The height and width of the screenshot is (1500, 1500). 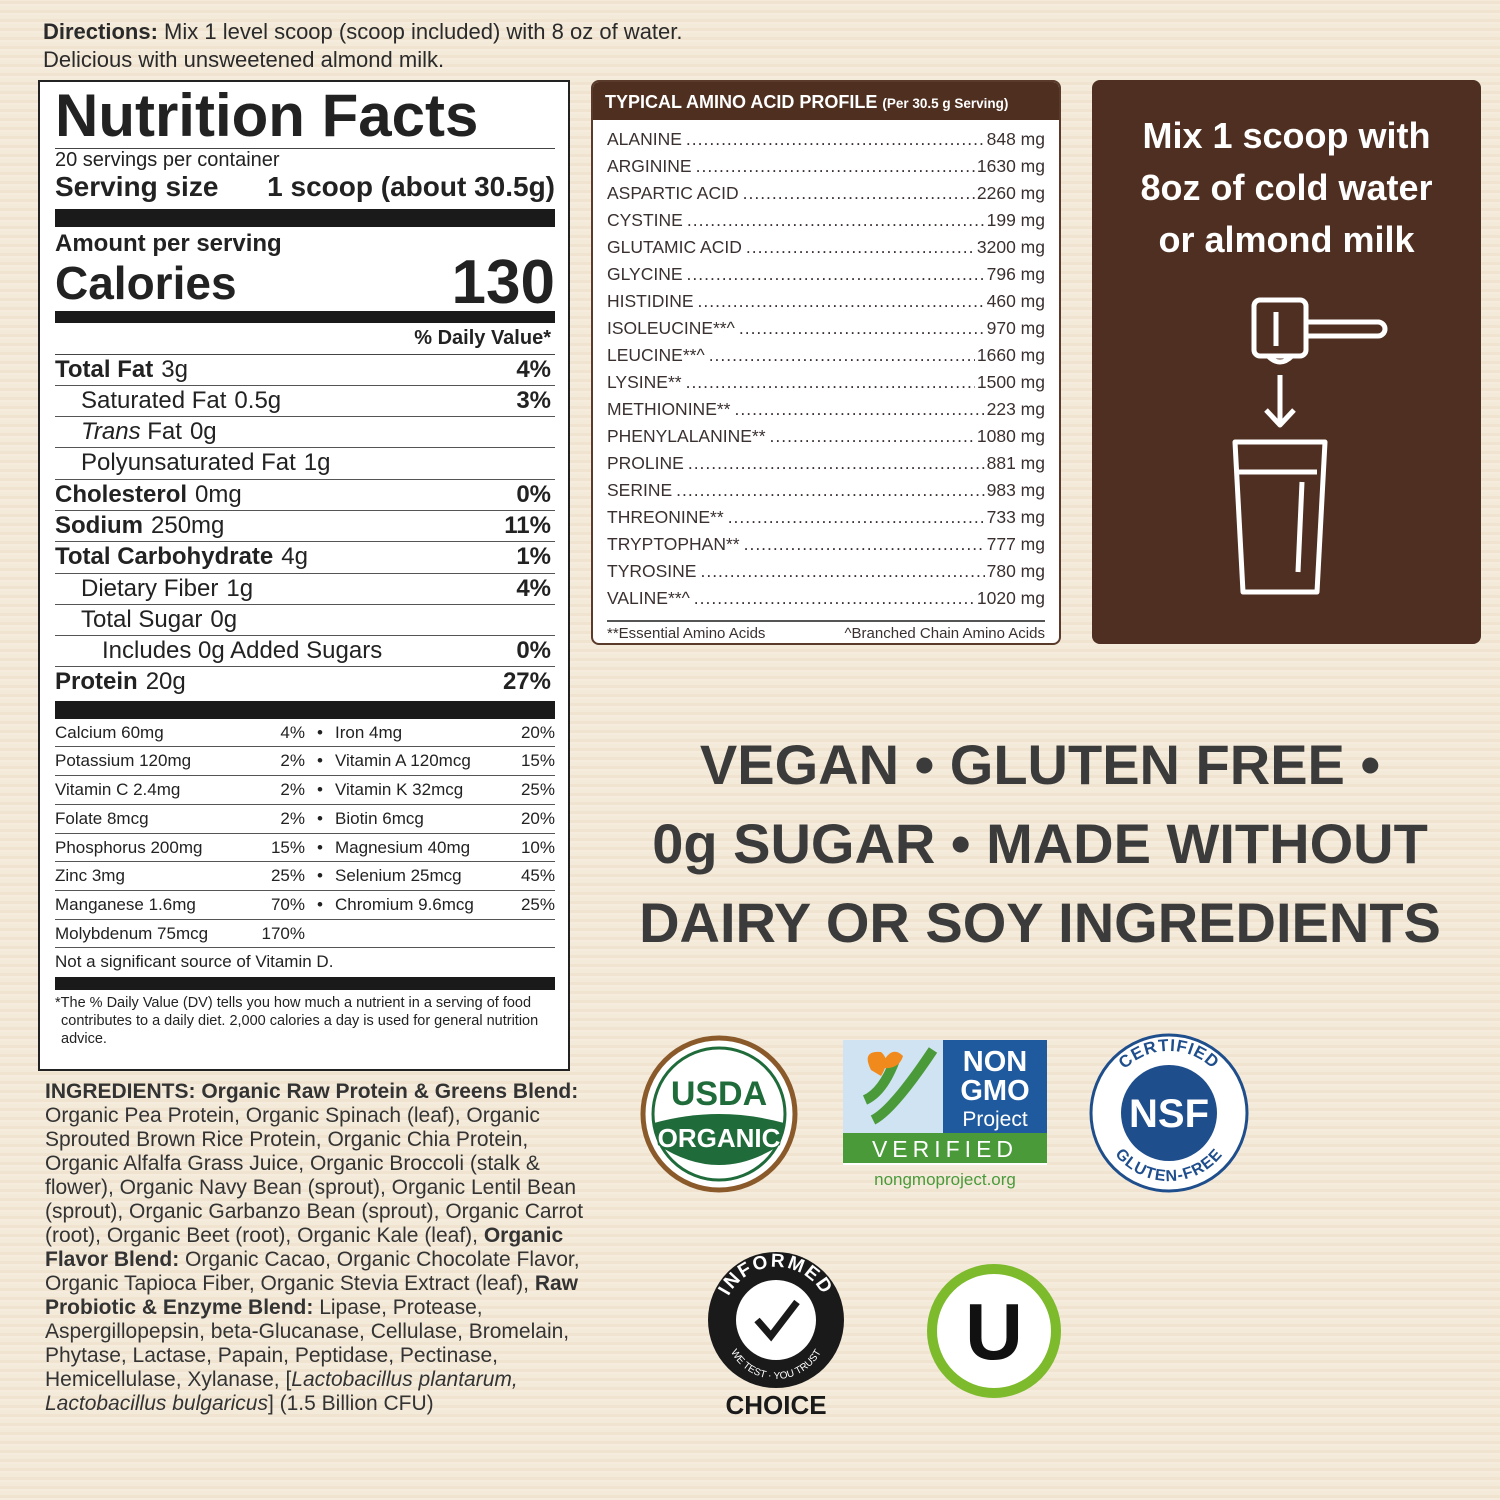 I want to click on slogan-line: VEGAN • GLUTEN FREE •, so click(x=1040, y=764).